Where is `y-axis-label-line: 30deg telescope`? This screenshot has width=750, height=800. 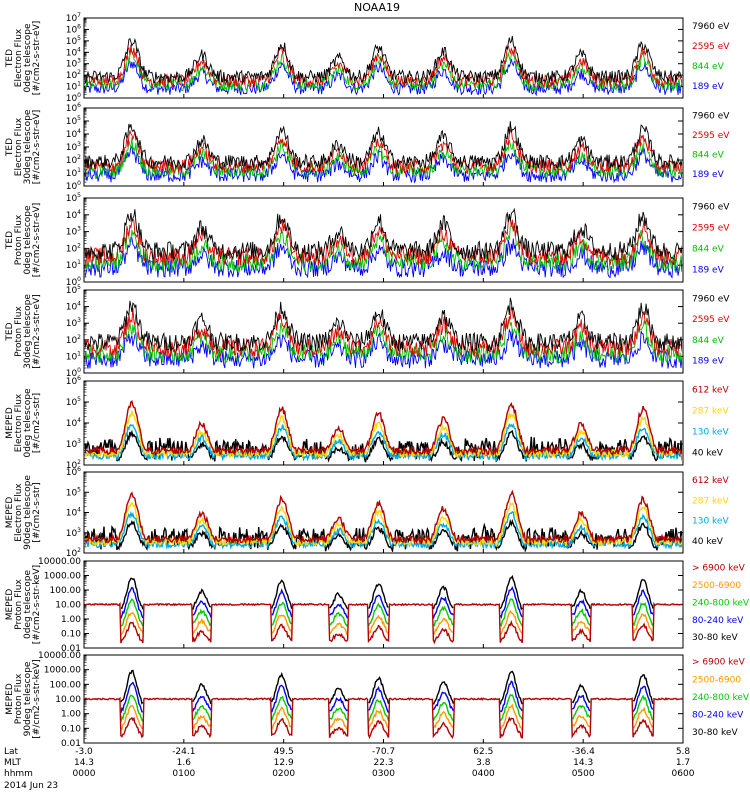
y-axis-label-line: 30deg telescope is located at coordinates (28, 146).